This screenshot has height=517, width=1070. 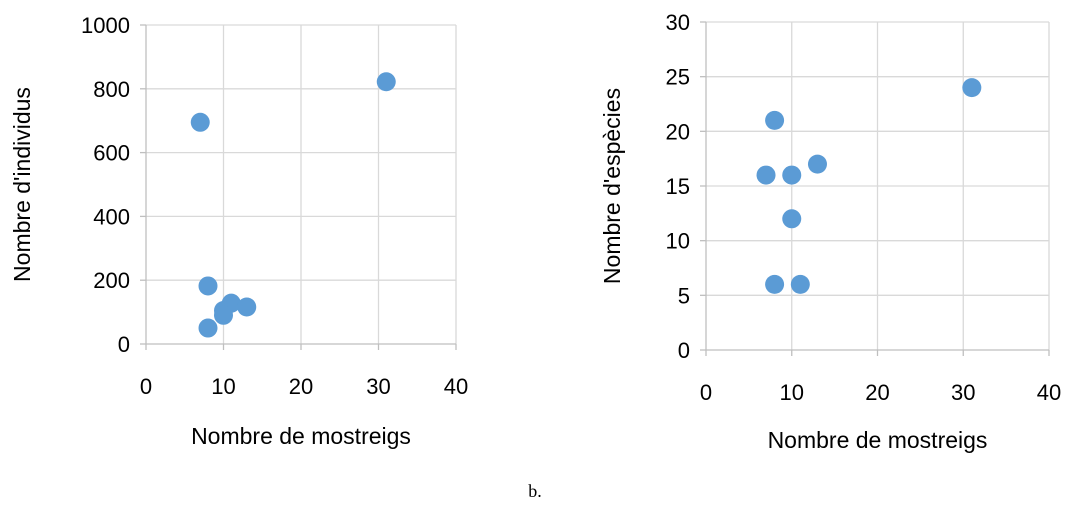 What do you see at coordinates (678, 77) in the screenshot?
I see `y-tick-label: 25` at bounding box center [678, 77].